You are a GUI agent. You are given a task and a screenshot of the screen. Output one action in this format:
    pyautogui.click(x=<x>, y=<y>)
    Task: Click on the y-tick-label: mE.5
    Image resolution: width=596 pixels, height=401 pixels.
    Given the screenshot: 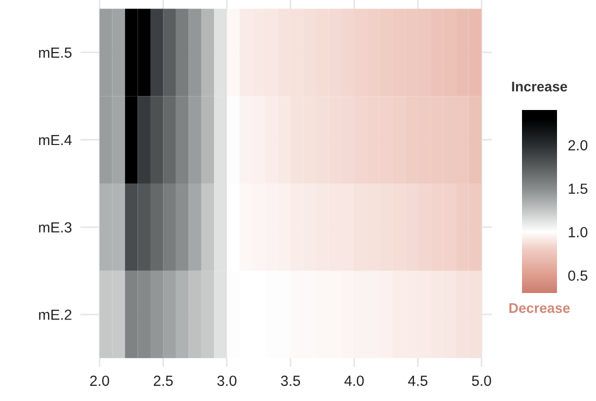 What is the action you would take?
    pyautogui.click(x=55, y=53)
    